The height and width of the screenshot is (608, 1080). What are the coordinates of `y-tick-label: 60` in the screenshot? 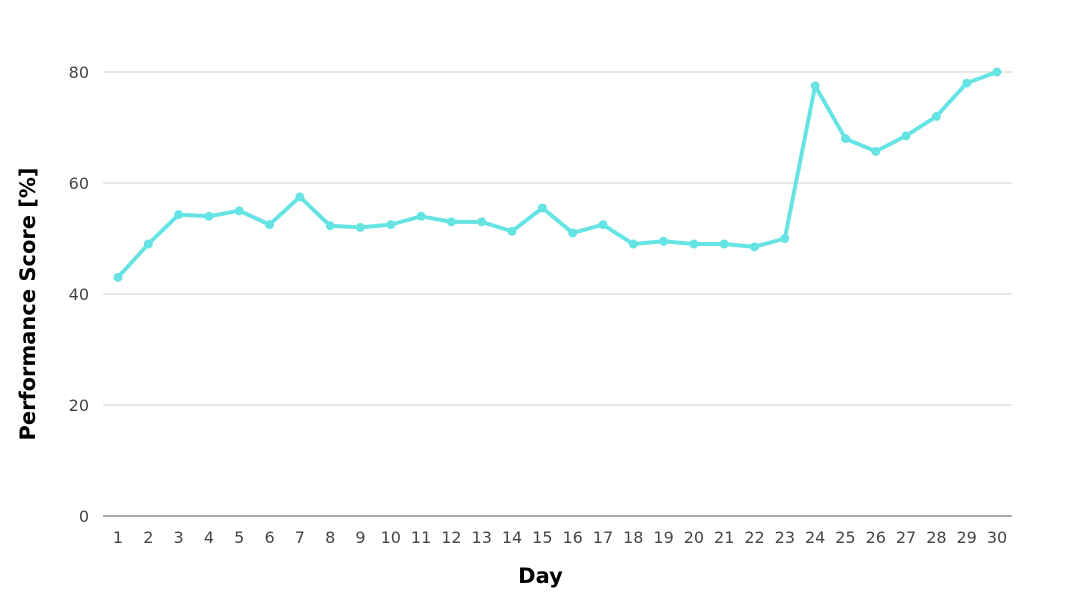 It's located at (79, 183).